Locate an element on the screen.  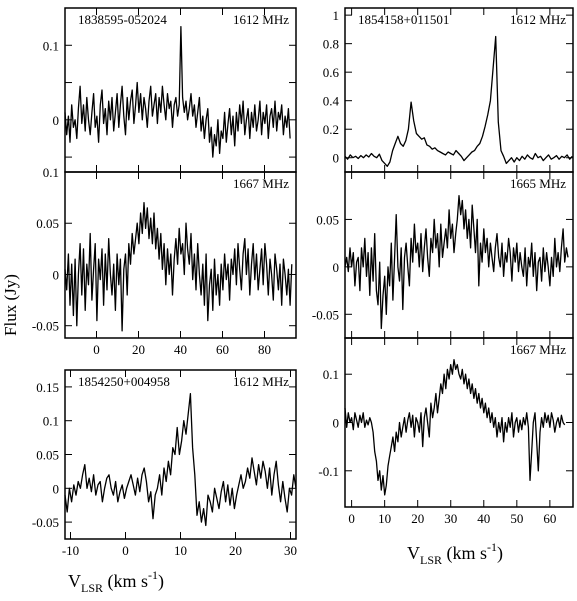
x-tick-label: 50 is located at coordinates (516, 518).